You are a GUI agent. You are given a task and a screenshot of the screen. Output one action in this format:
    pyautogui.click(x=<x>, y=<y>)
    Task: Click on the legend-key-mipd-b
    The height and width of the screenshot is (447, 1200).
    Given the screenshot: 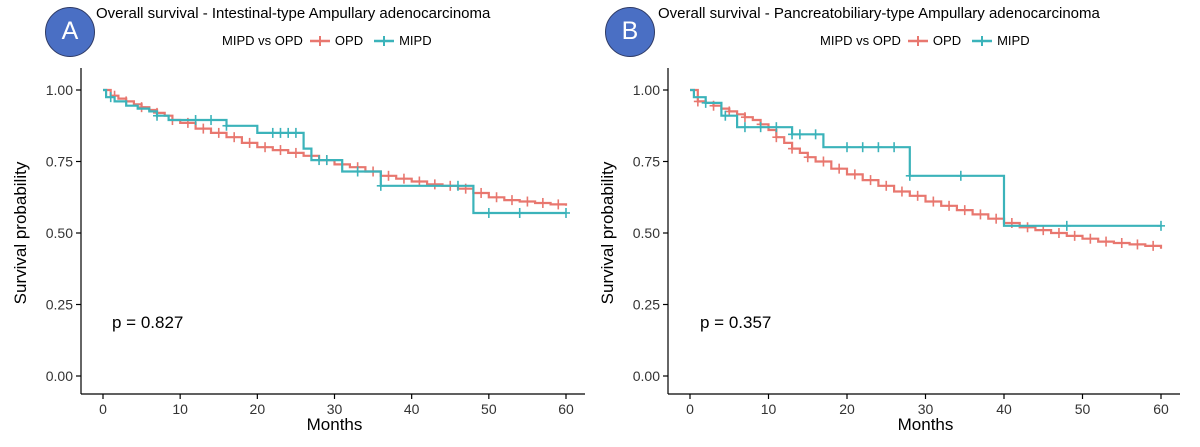 What is the action you would take?
    pyautogui.click(x=982, y=40)
    